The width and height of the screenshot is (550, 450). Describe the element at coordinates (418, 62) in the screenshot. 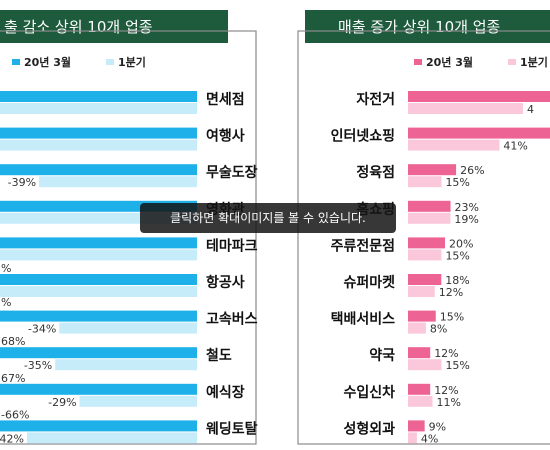

I see `right-legend-swatch-month` at that location.